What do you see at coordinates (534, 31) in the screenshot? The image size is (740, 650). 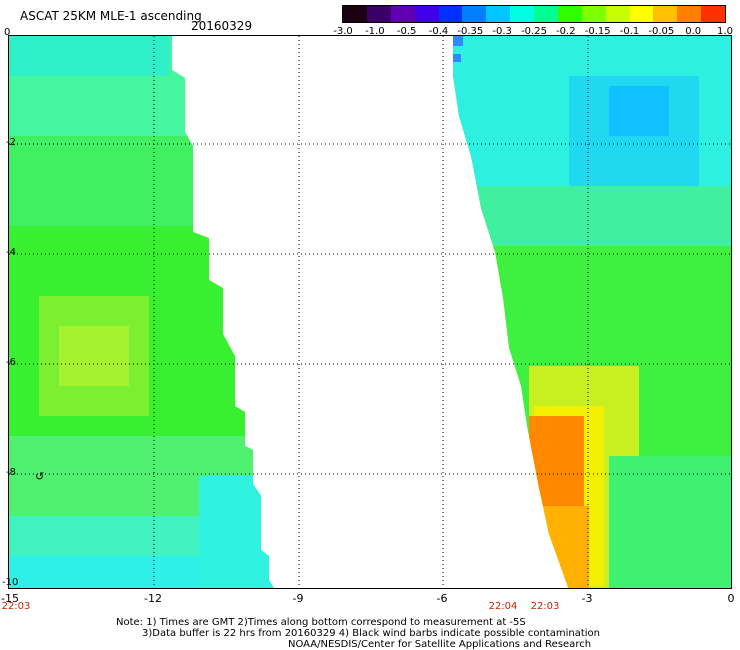 I see `colorbar-label: -0.25` at bounding box center [534, 31].